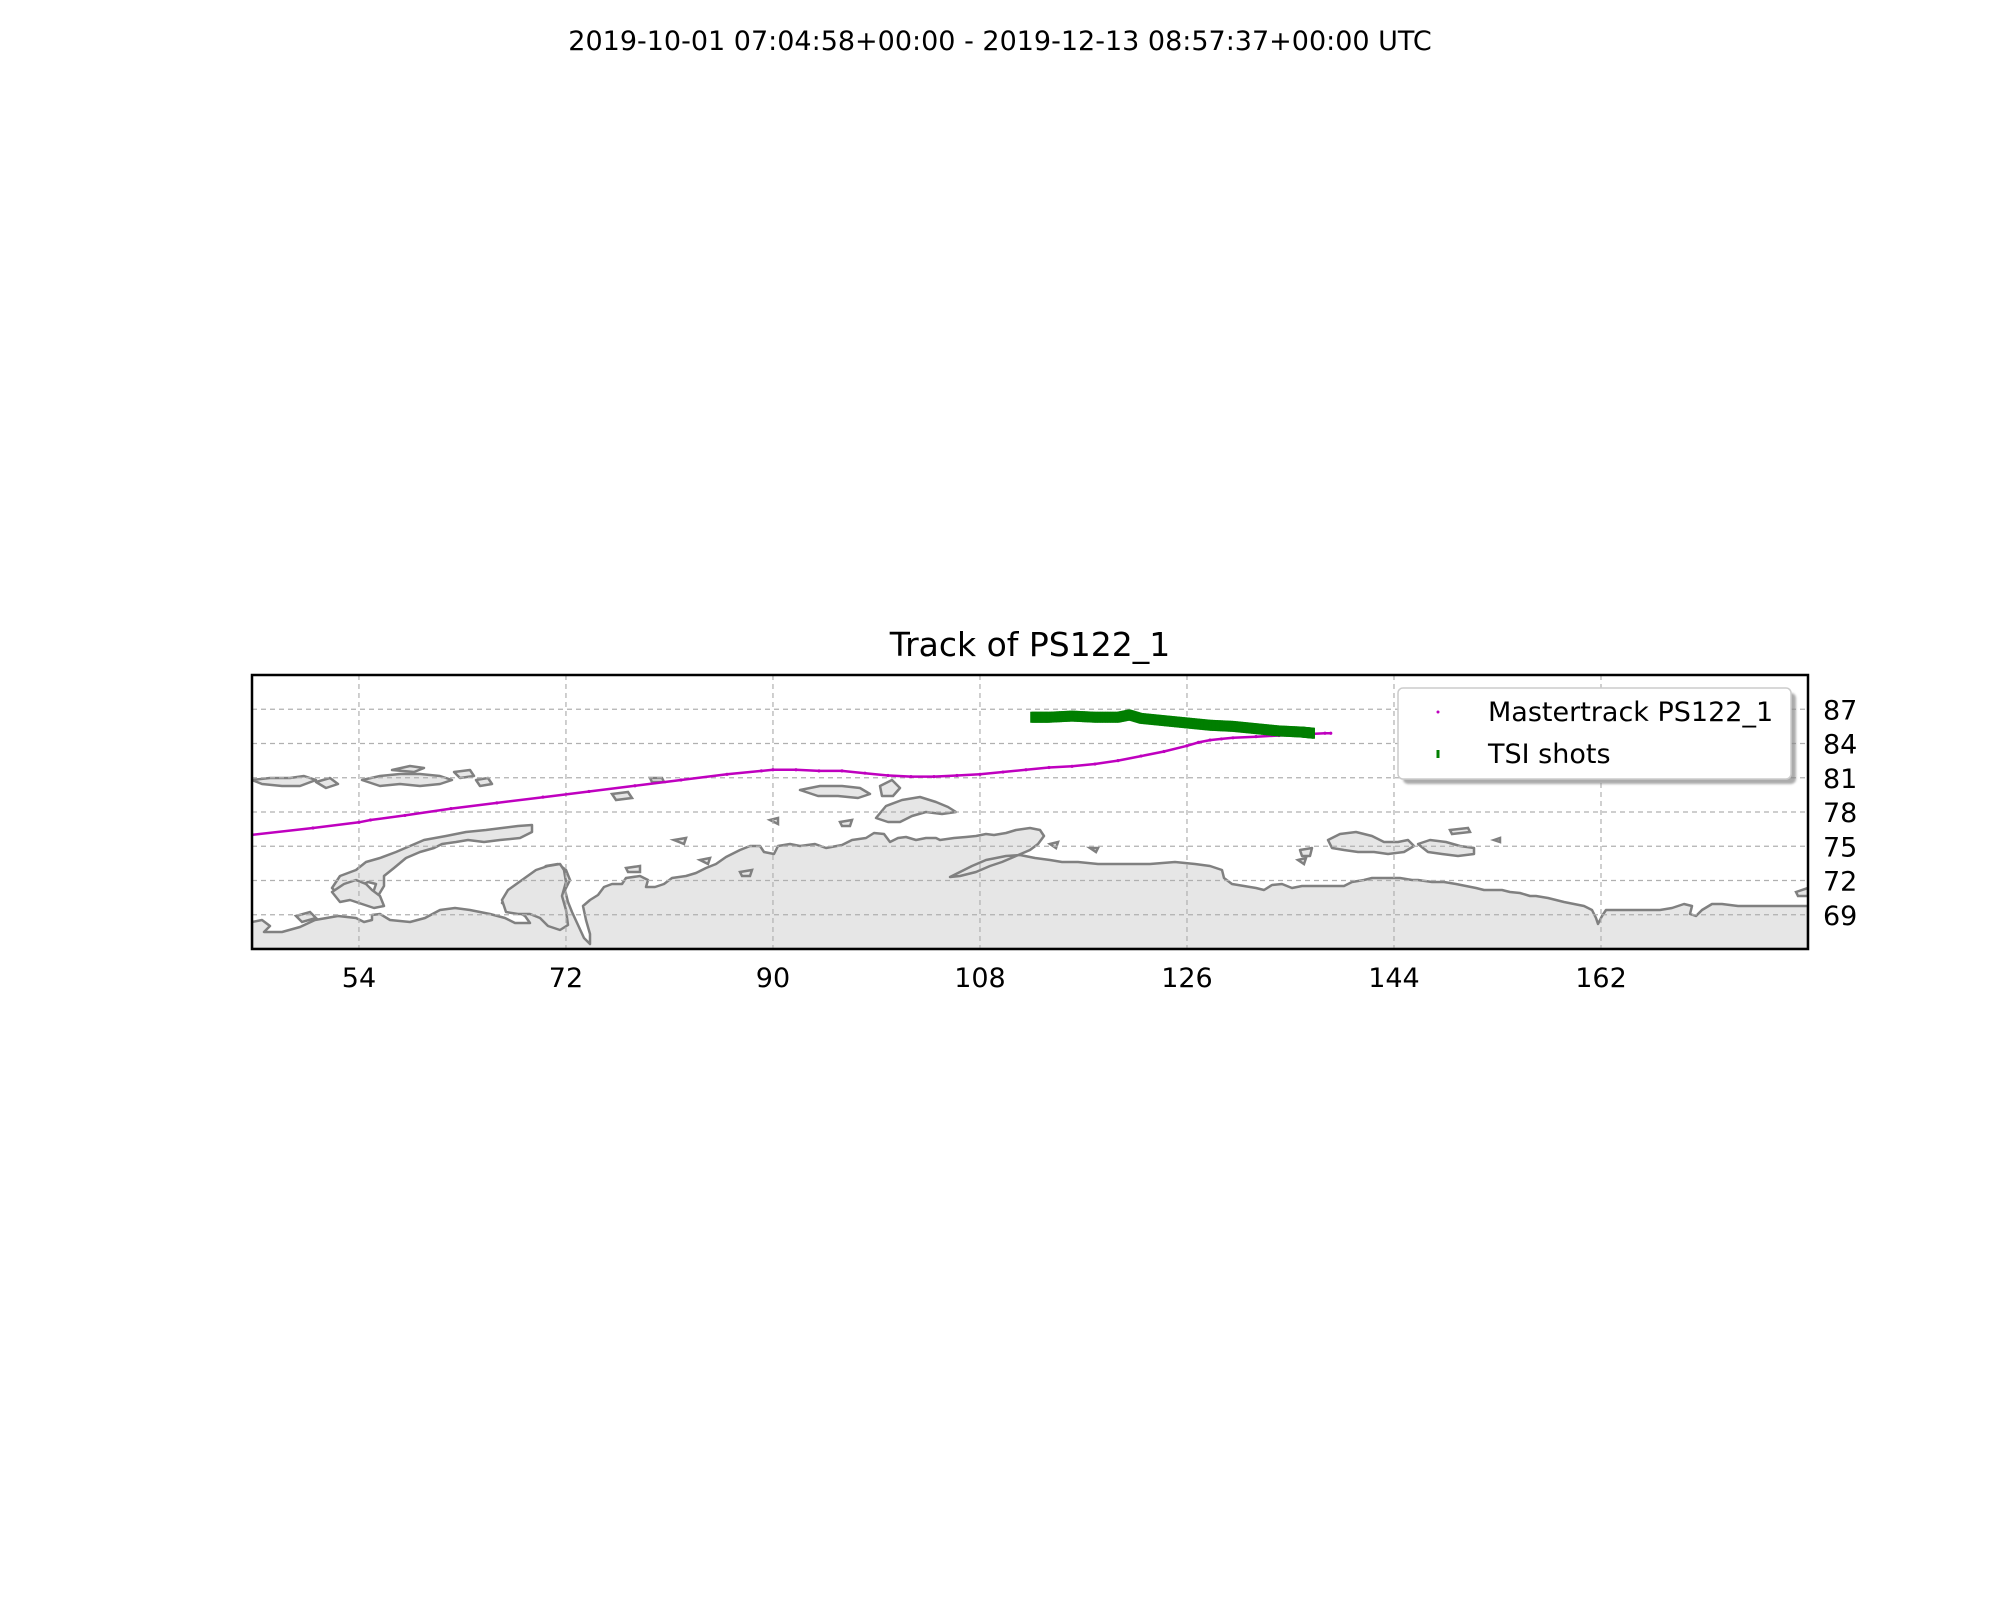 The height and width of the screenshot is (1600, 2000). What do you see at coordinates (792, 784) in the screenshot?
I see `mastertrack-layer` at bounding box center [792, 784].